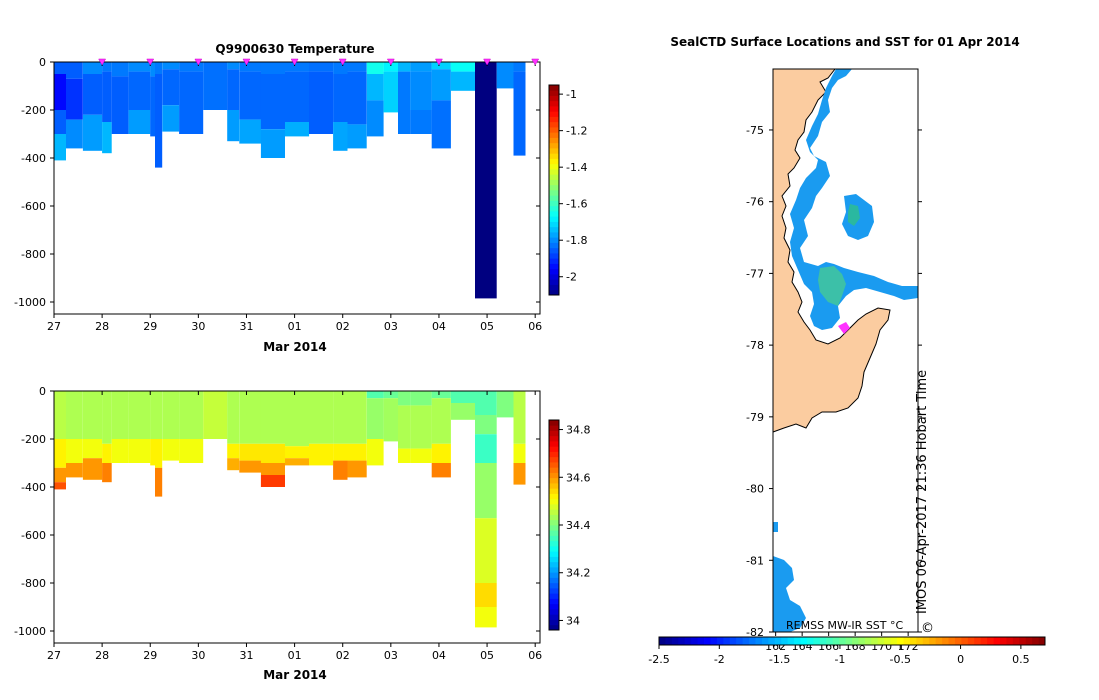  I want to click on colorbar-tick-label: -1.4, so click(576, 167).